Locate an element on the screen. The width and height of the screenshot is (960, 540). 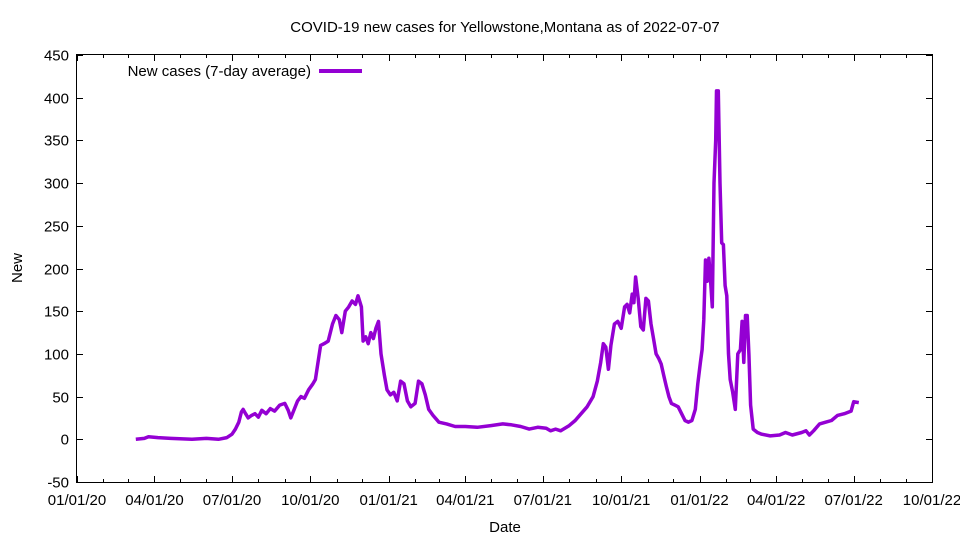
x-tick-label: 04/01/21 is located at coordinates (465, 500).